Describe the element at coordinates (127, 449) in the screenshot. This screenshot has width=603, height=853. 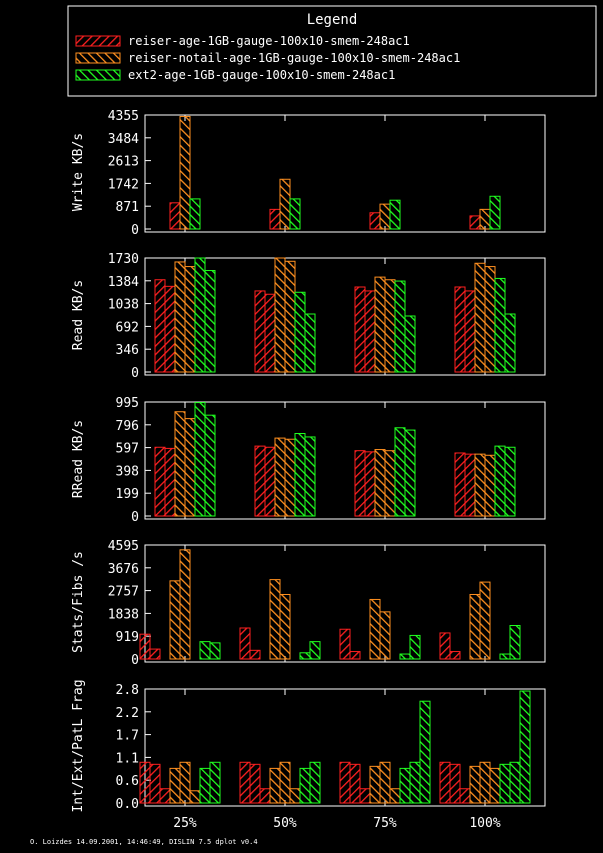
I see `y-tick-label: 597` at that location.